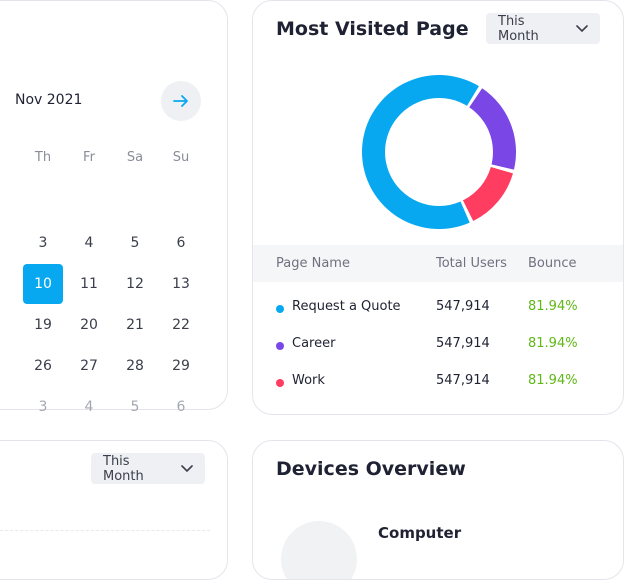  Describe the element at coordinates (552, 263) in the screenshot. I see `column-header-bounce: Bounce` at that location.